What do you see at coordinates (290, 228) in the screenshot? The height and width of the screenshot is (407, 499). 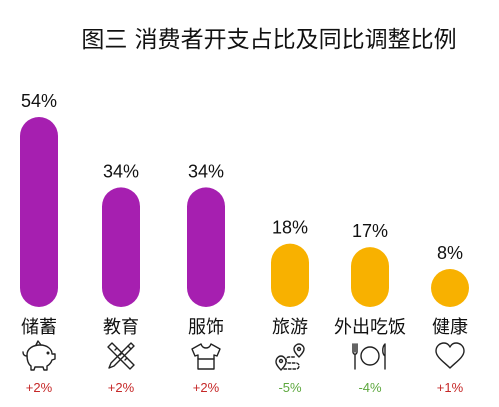 I see `value-label-3: 18%` at bounding box center [290, 228].